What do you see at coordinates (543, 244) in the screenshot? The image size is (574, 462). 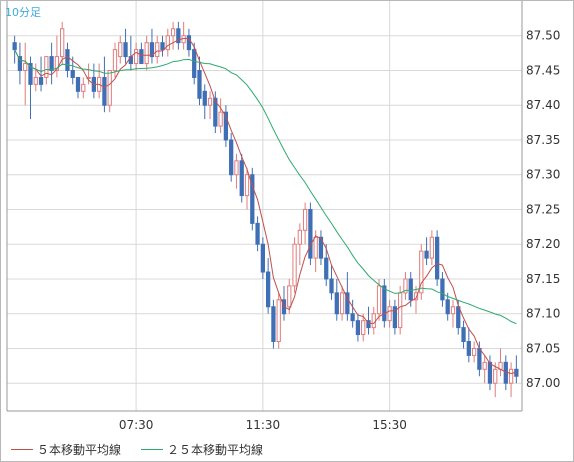 I see `y-tick-label: 87.20` at bounding box center [543, 244].